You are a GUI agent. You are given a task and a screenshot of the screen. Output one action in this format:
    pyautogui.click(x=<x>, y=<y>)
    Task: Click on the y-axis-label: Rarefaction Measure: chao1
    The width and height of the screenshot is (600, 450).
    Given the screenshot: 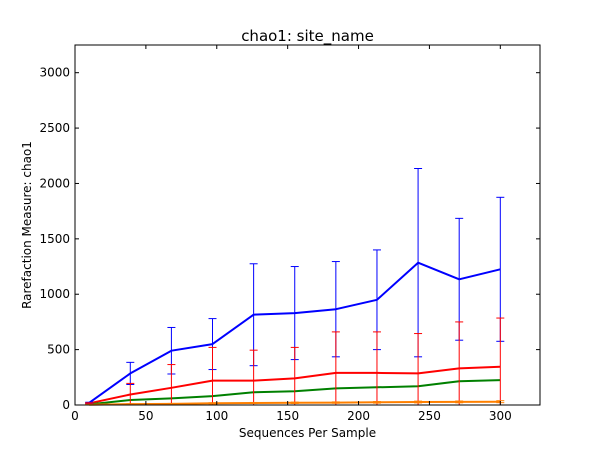 What is the action you would take?
    pyautogui.click(x=27, y=225)
    